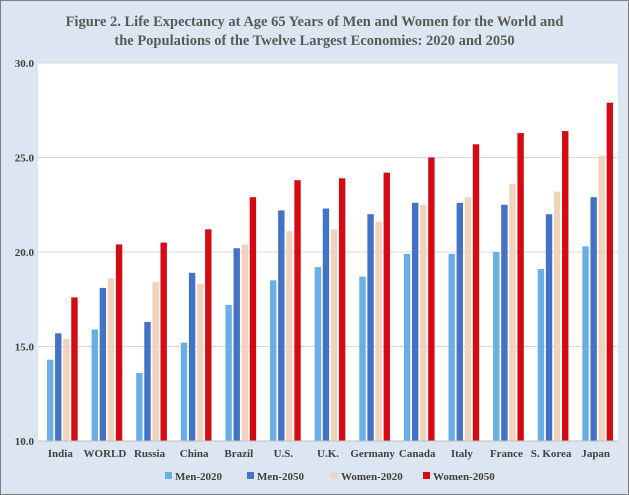 The height and width of the screenshot is (495, 629). What do you see at coordinates (551, 454) in the screenshot?
I see `x-category-label: S. Korea` at bounding box center [551, 454].